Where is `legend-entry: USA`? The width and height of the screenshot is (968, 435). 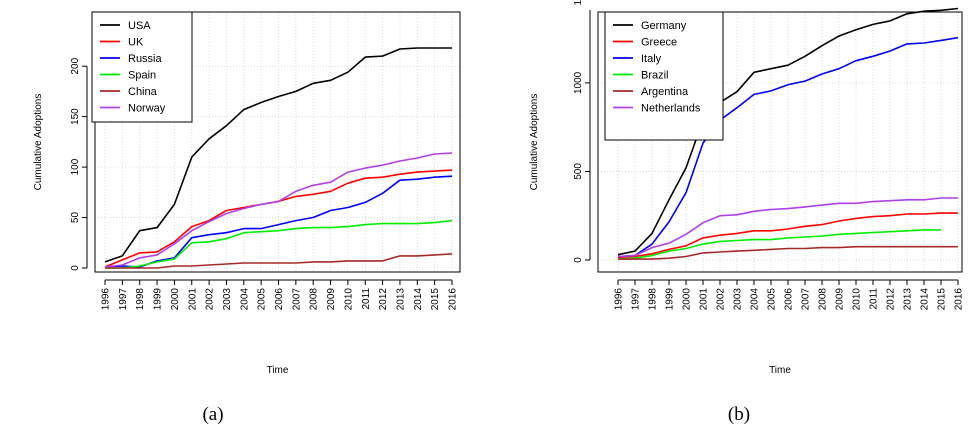
legend-entry: USA is located at coordinates (139, 26).